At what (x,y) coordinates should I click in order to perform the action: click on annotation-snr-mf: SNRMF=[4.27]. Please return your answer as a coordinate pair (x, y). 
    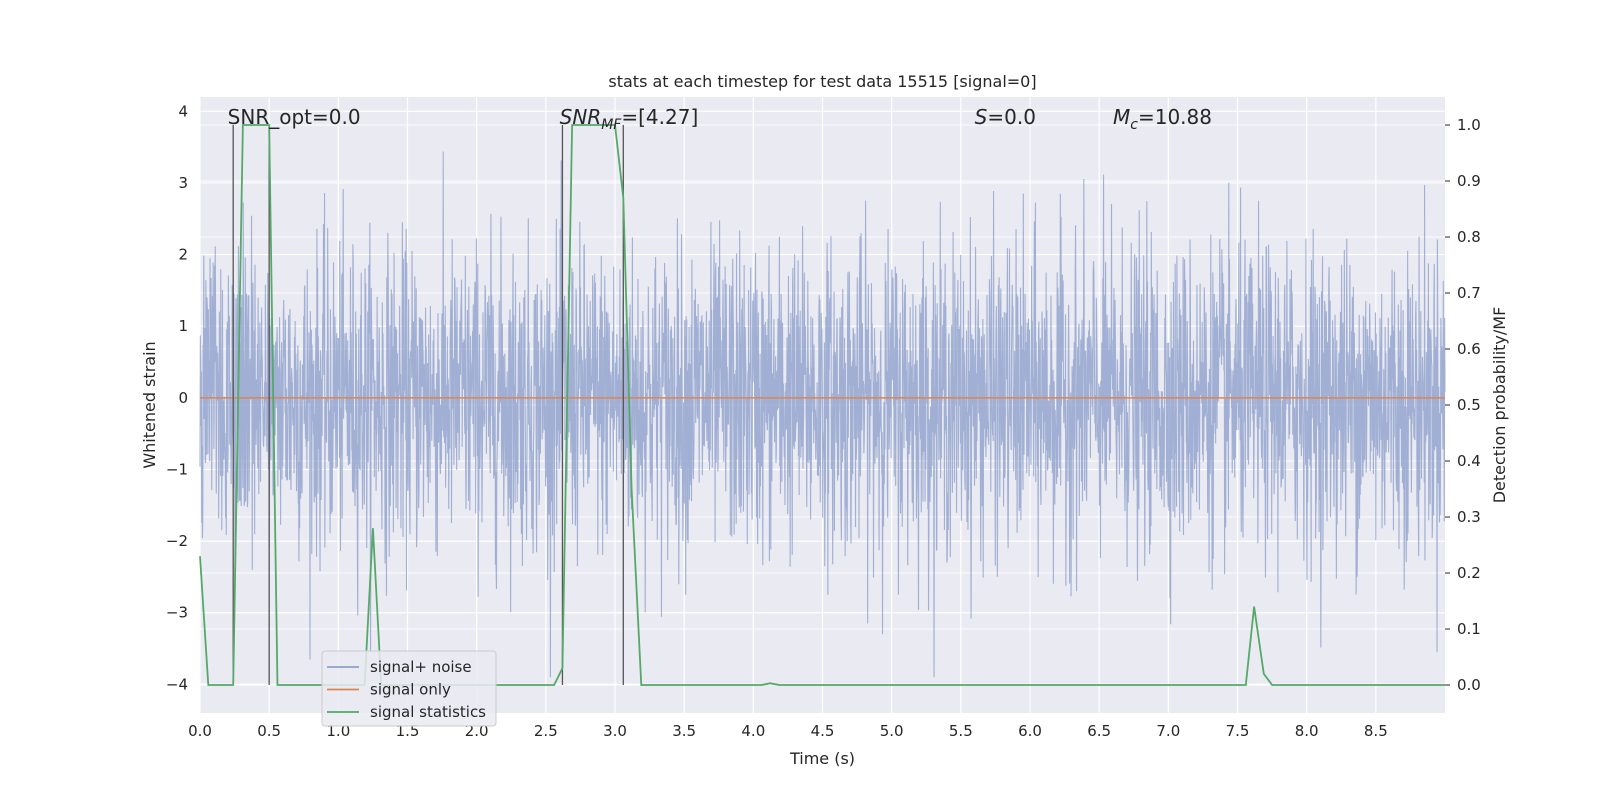
    Looking at the image, I should click on (629, 119).